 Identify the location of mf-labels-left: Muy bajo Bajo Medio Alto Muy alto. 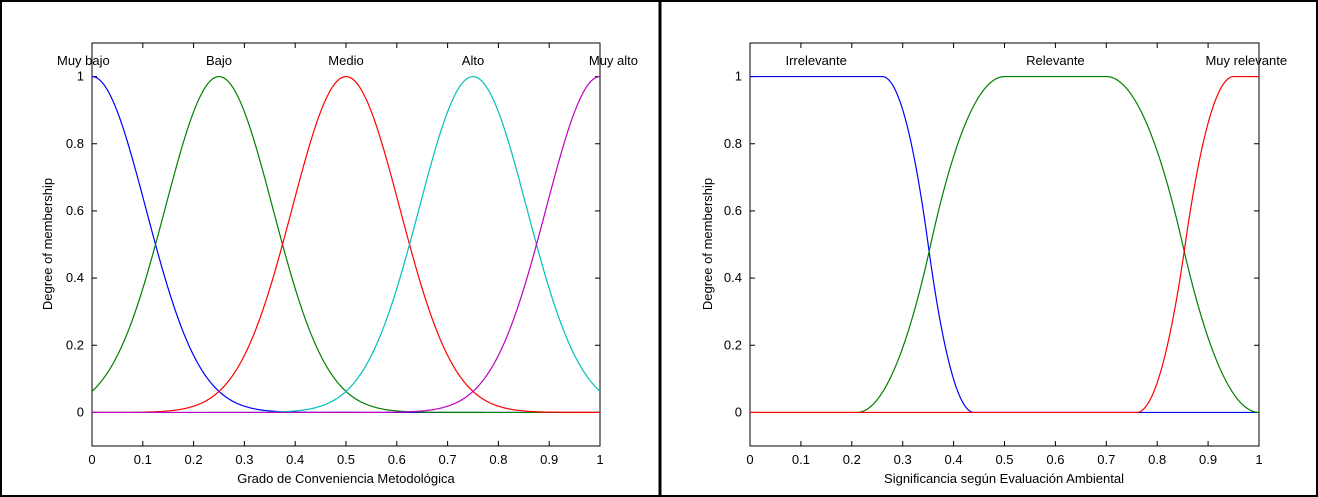
(347, 60).